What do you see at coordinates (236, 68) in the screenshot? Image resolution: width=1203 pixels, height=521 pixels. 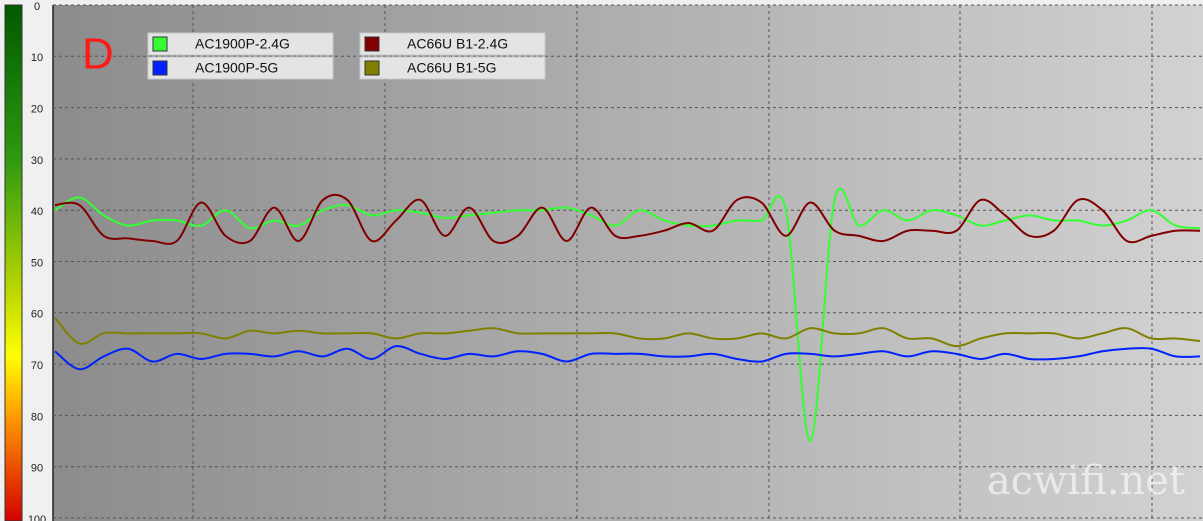 I see `legend-label: AC1900P-5G` at bounding box center [236, 68].